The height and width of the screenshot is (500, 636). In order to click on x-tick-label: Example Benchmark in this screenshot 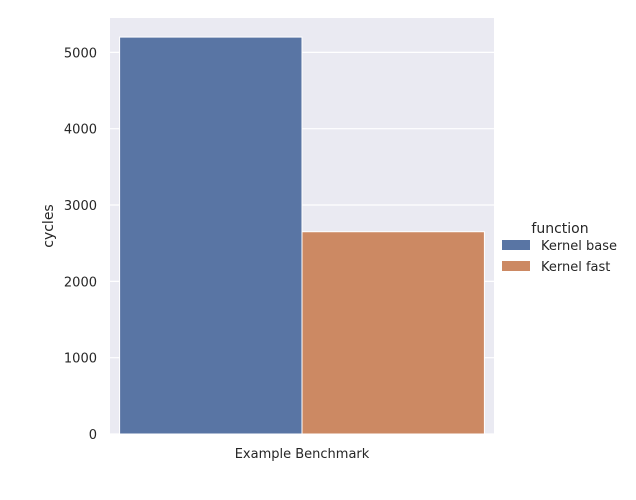, I will do `click(302, 454)`.